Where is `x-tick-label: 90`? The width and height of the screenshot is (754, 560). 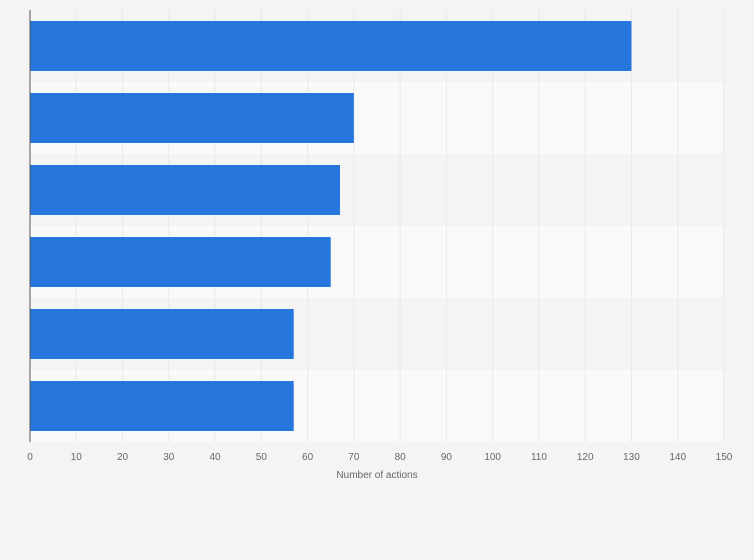
x-tick-label: 90 is located at coordinates (447, 457).